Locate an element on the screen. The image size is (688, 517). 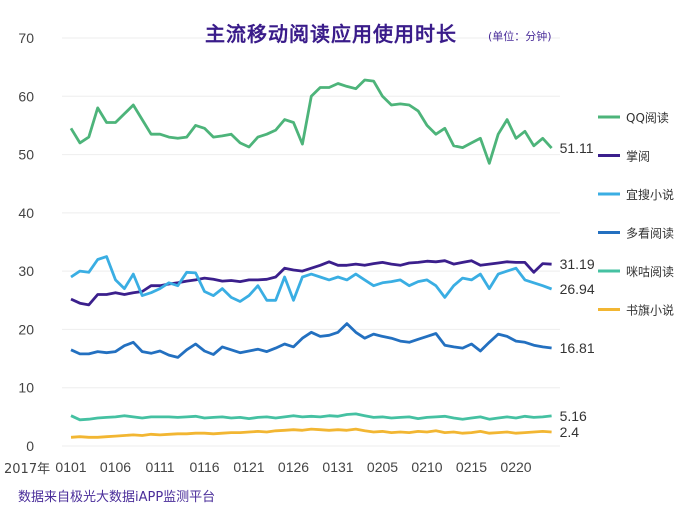
x-axis-year-prefix: 2017年 is located at coordinates (27, 469).